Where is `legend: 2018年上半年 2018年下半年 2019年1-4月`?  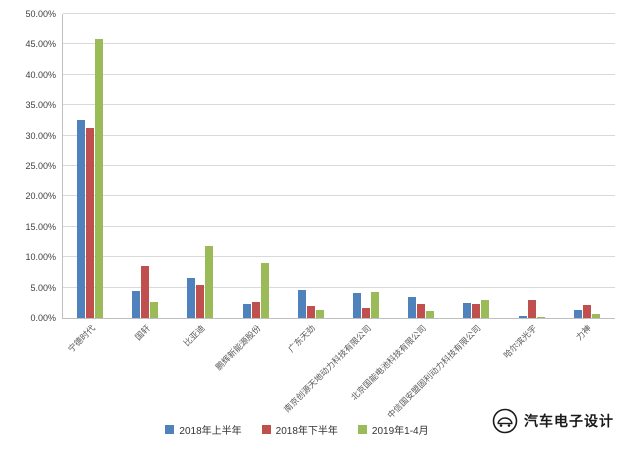 legend: 2018年上半年 2018年下半年 2019年1-4月 is located at coordinates (297, 429).